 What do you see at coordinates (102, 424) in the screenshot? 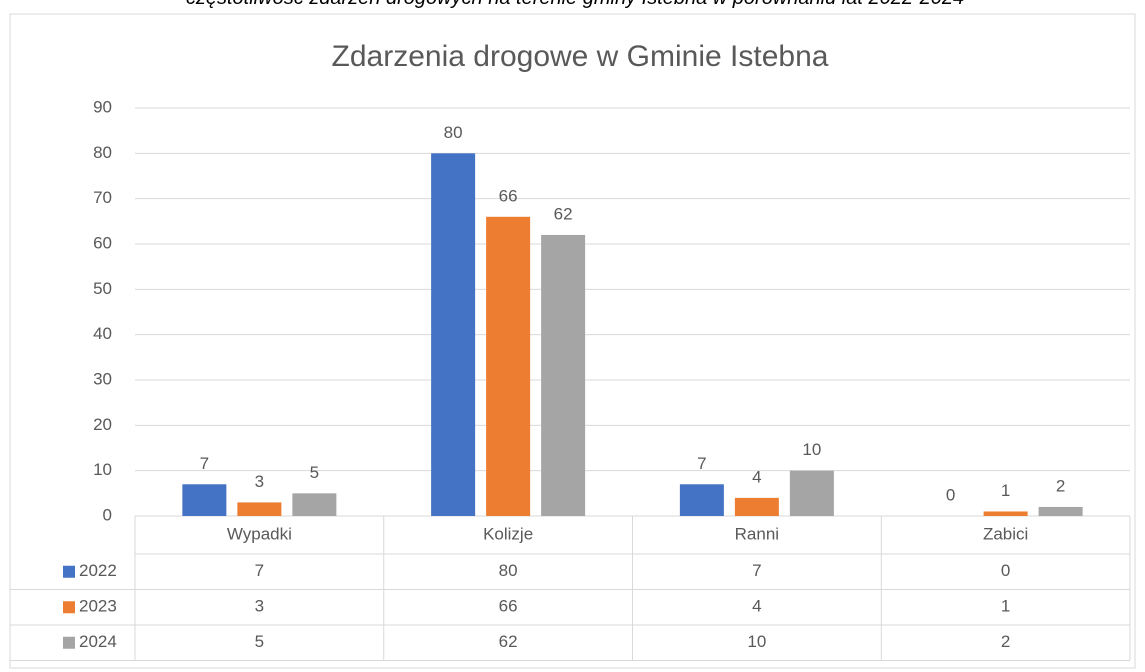
I see `y-tick-label: 20` at bounding box center [102, 424].